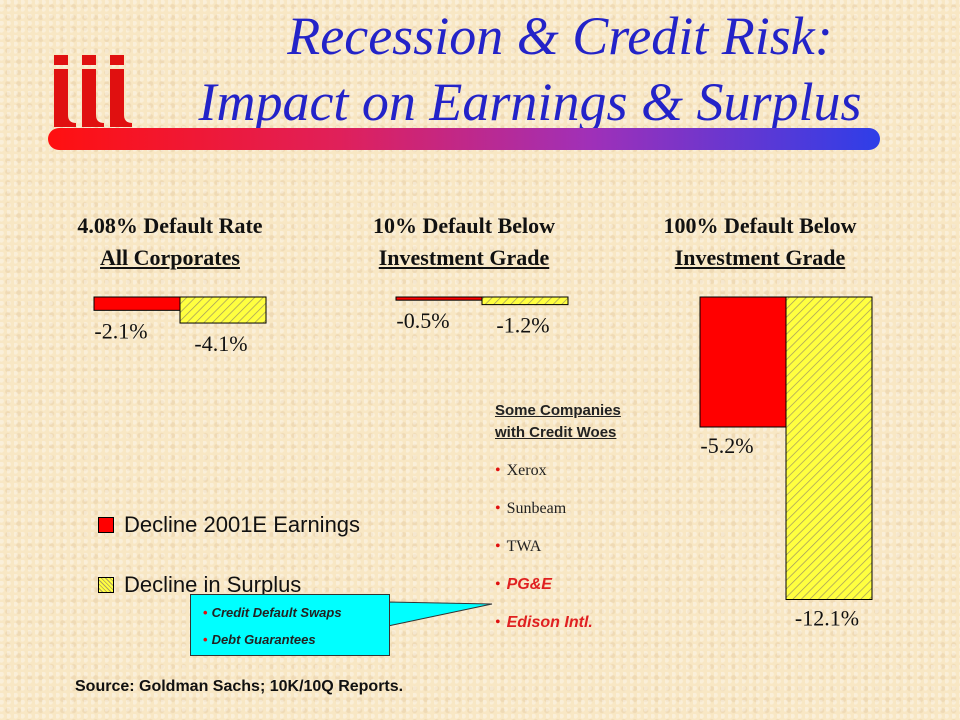  Describe the element at coordinates (272, 612) in the screenshot. I see `callout-item: • Credit Default Swaps` at that location.